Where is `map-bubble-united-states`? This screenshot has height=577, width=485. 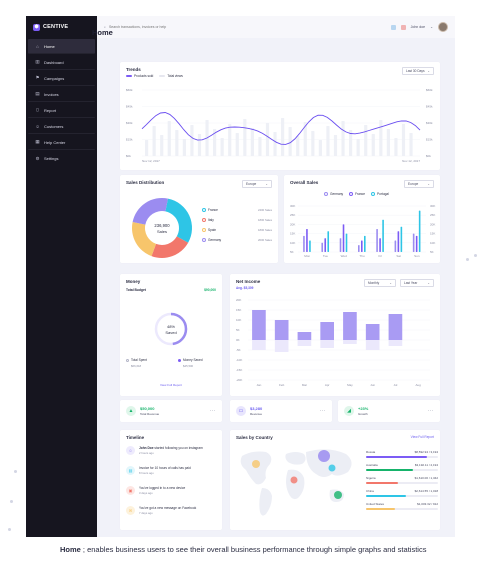 map-bubble-united-states is located at coordinates (256, 464).